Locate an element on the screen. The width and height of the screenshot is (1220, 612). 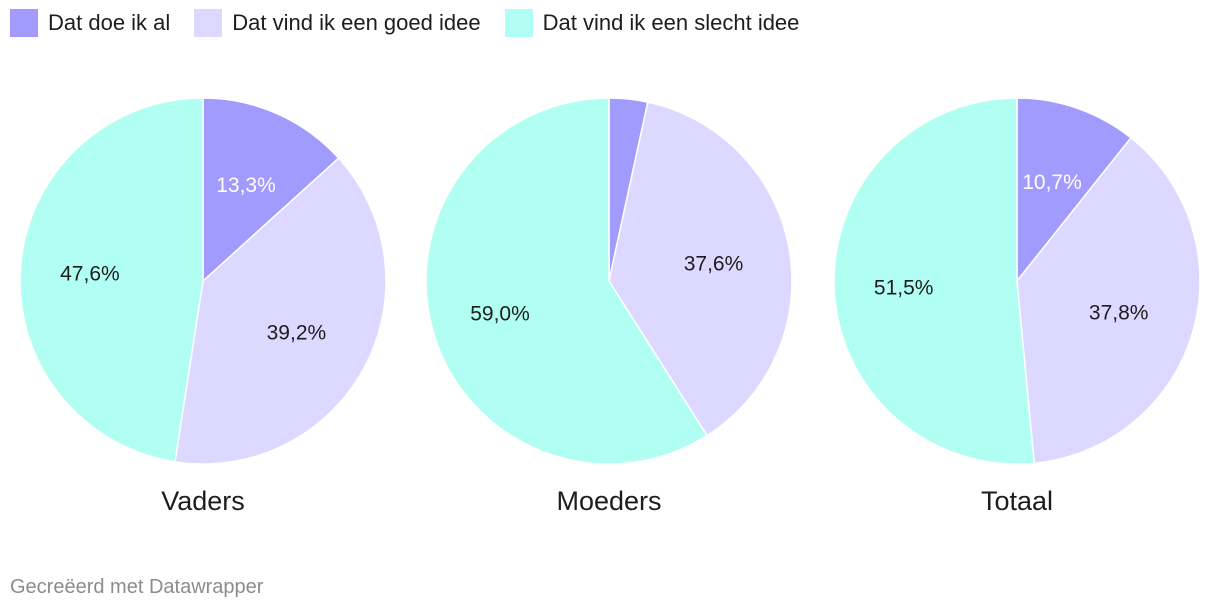
legend-item-slecht-idee: Dat vind ik een slecht idee is located at coordinates (652, 23).